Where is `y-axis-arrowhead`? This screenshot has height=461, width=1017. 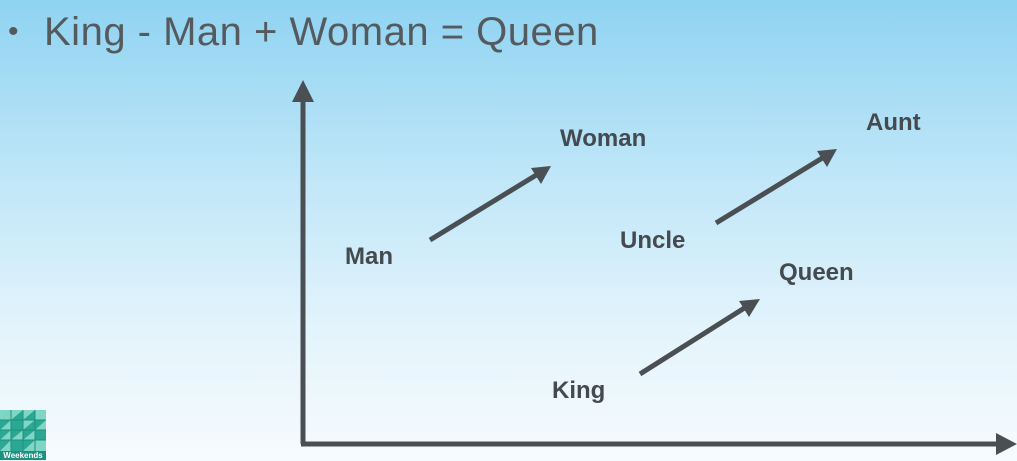 y-axis-arrowhead is located at coordinates (303, 91).